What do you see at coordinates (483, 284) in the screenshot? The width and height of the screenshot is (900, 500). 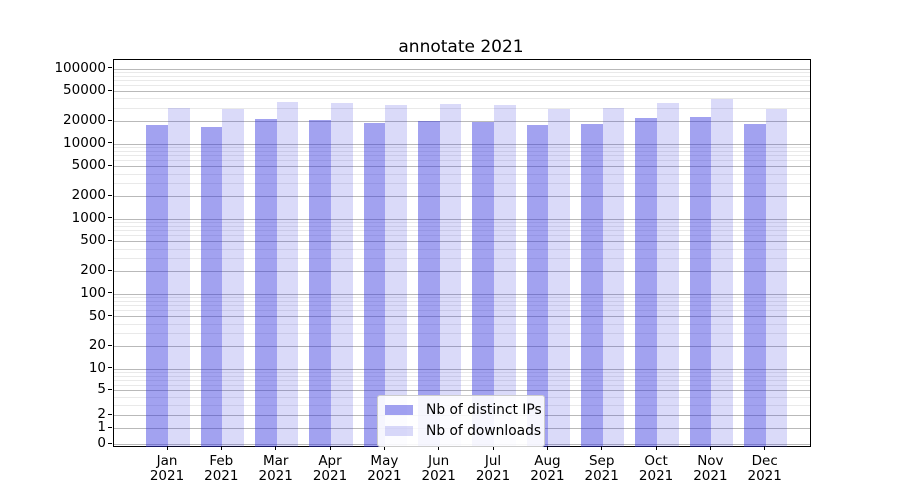 I see `bar-nb-of-distinct-ips-jul` at bounding box center [483, 284].